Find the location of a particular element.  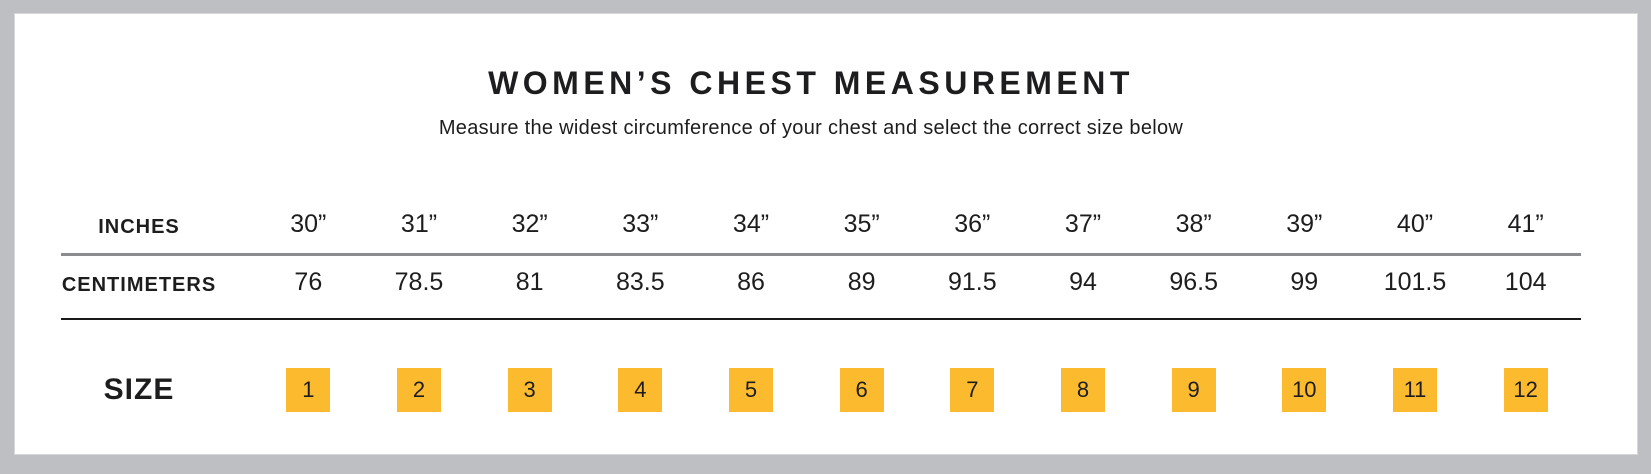

size-row: SIZE 1 2 3 4 5 6 7 8 9 10 11 12 is located at coordinates (821, 390).